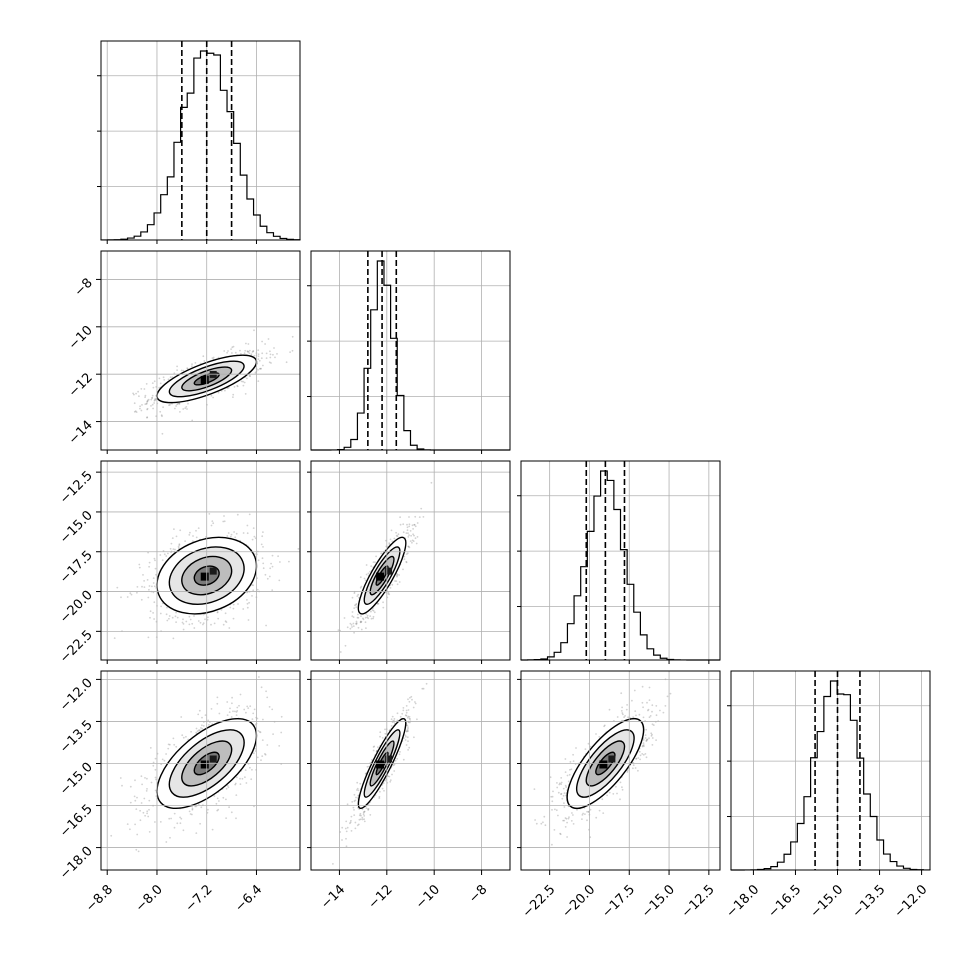 The image size is (970, 974). I want to click on density-peak, so click(380, 577).